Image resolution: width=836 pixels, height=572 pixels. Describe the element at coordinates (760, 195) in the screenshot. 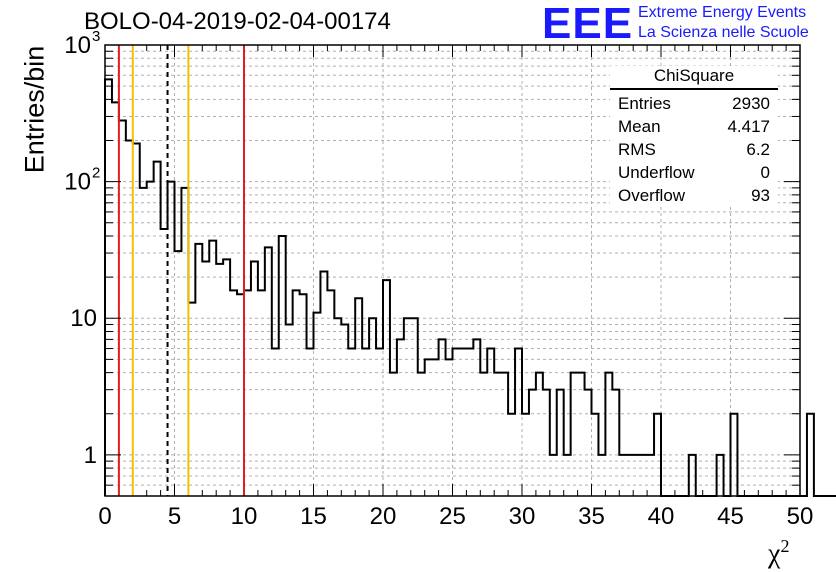

I see `stats-value: 93` at that location.